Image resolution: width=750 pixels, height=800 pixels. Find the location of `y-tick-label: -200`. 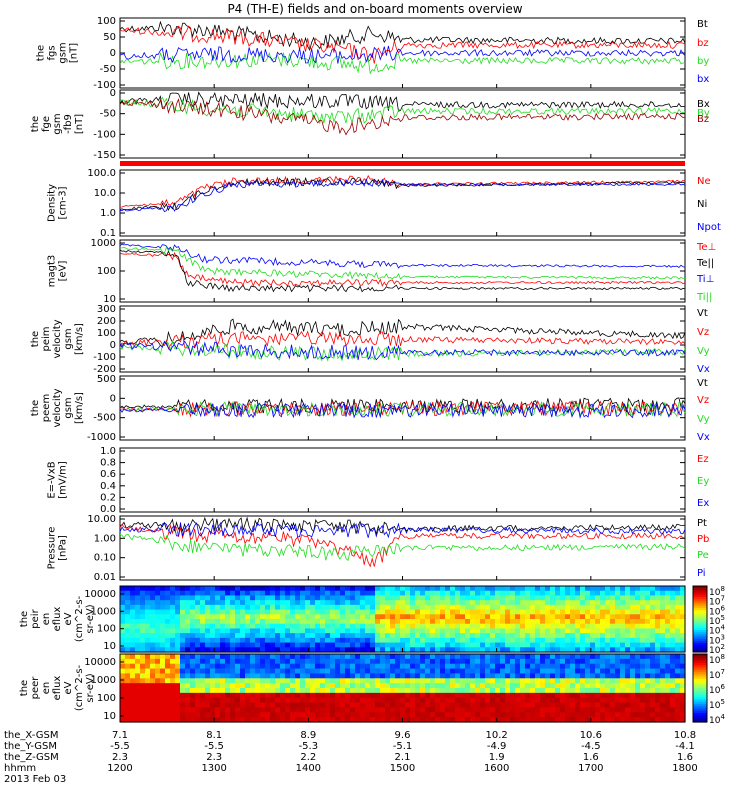

y-tick-label: -200 is located at coordinates (104, 369).